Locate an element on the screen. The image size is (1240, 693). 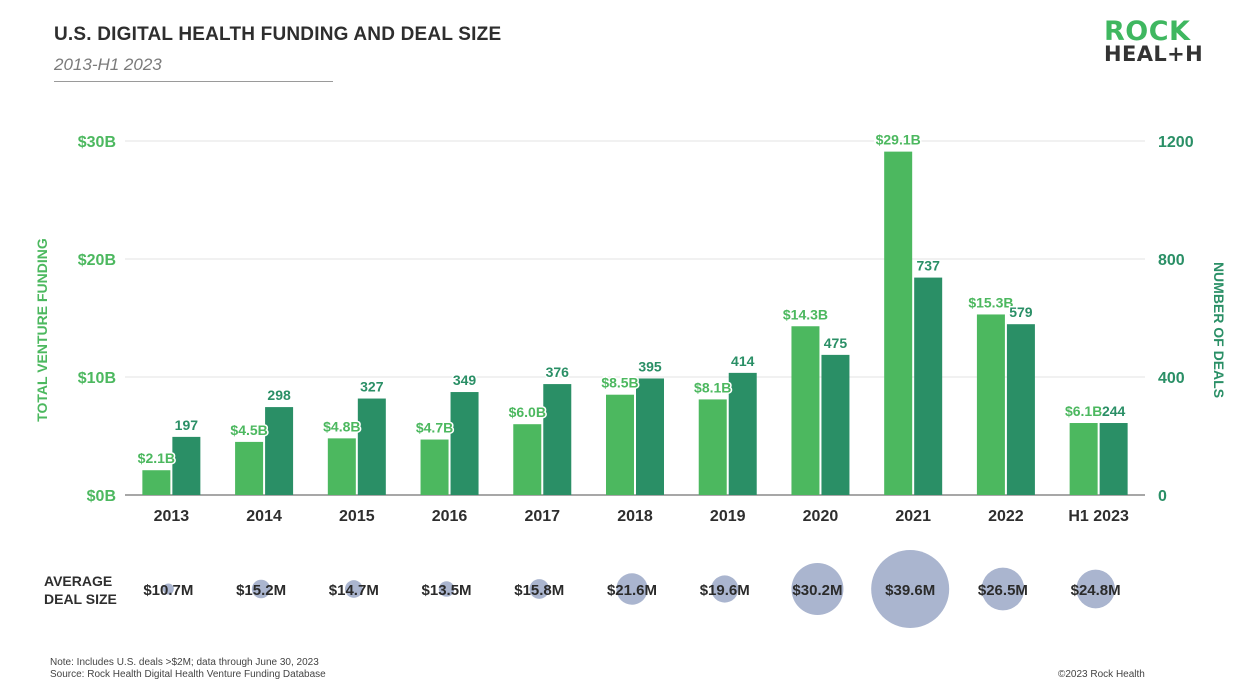
deals-data-label: 376 is located at coordinates (558, 372).